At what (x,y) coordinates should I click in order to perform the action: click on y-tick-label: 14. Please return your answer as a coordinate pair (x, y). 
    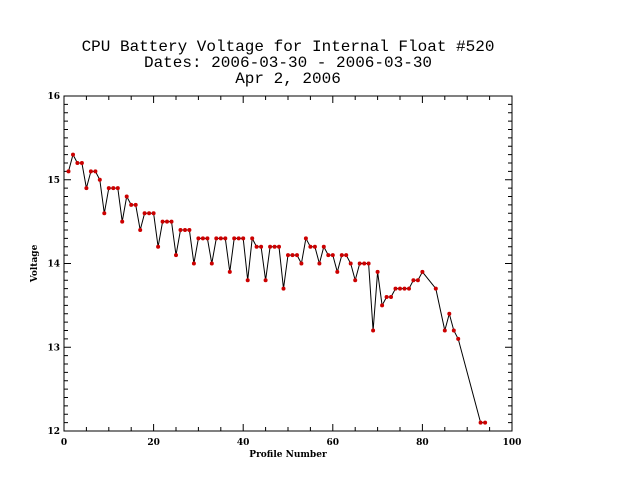
    Looking at the image, I should click on (53, 265).